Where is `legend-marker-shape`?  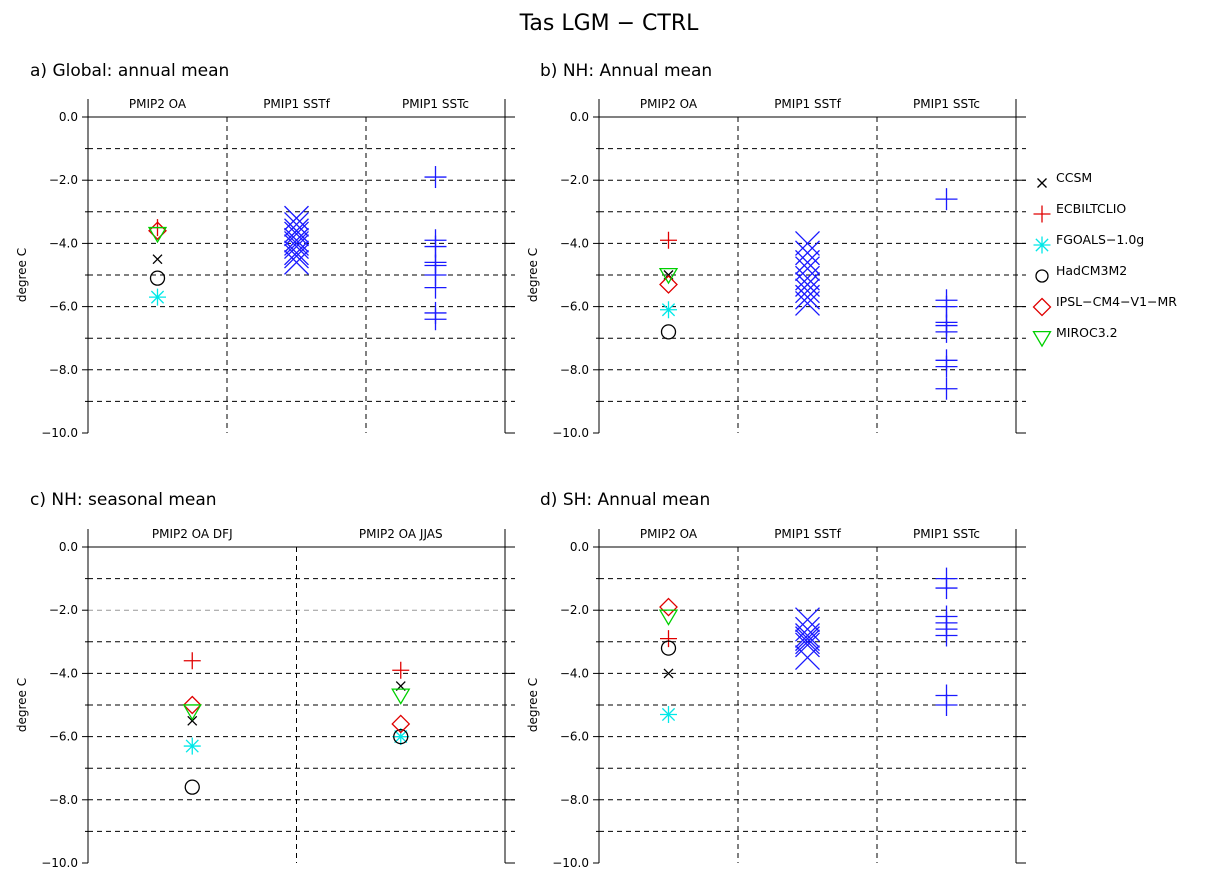 legend-marker-shape is located at coordinates (1042, 307).